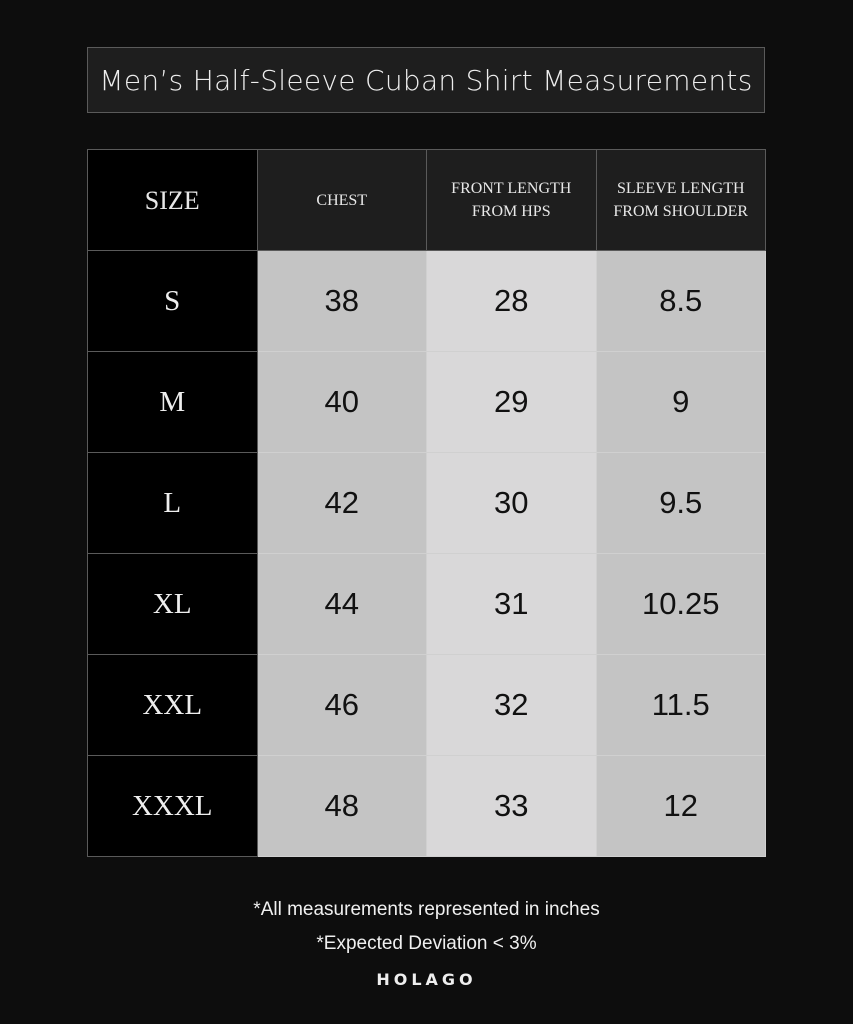 The image size is (853, 1024). I want to click on table-row: XXXL 48 33 12, so click(426, 806).